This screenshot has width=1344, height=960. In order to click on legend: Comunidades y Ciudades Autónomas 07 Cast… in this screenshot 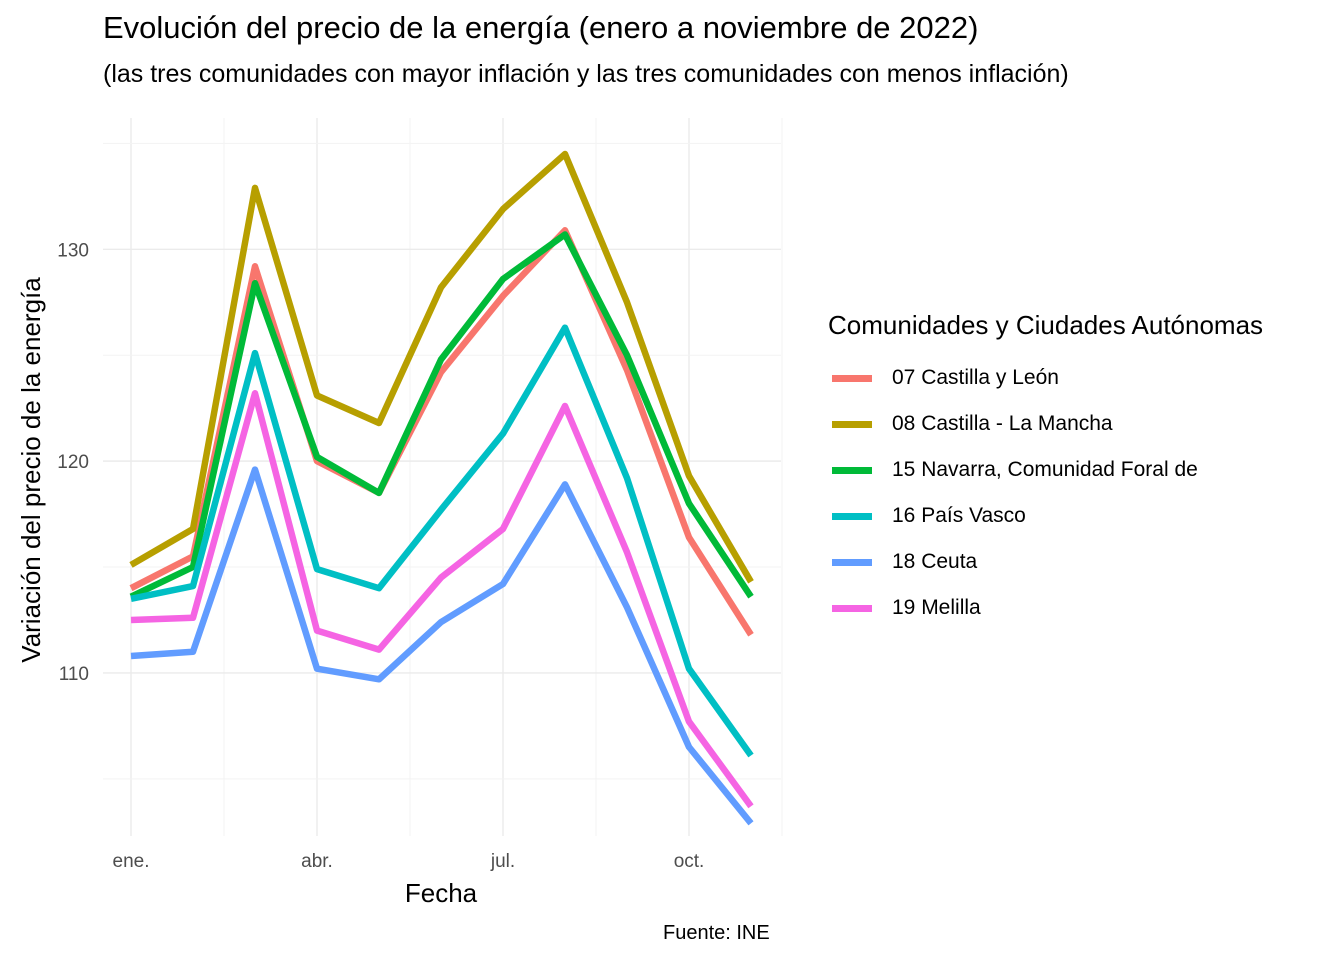, I will do `click(1045, 470)`.